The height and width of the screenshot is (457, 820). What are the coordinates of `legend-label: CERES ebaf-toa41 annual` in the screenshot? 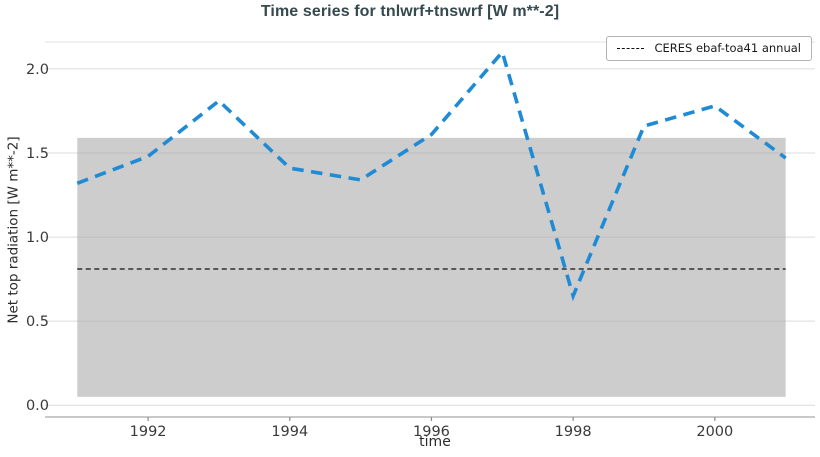 It's located at (727, 48).